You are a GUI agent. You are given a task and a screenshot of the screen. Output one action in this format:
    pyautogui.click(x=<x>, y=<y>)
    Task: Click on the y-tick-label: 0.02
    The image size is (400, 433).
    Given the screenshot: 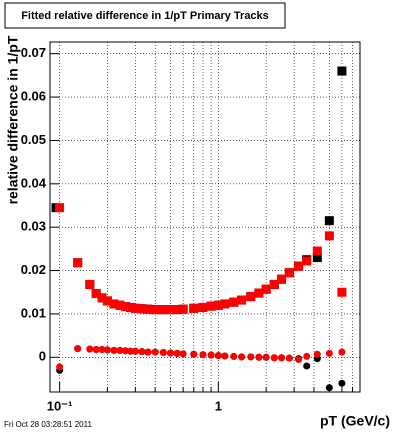 What is the action you would take?
    pyautogui.click(x=33, y=269)
    